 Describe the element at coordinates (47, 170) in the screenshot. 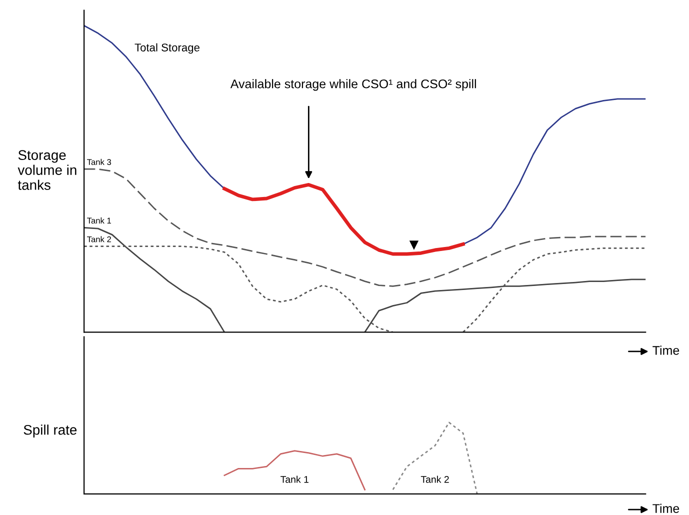

I see `y-axis-title: Storage volume in tanks` at that location.